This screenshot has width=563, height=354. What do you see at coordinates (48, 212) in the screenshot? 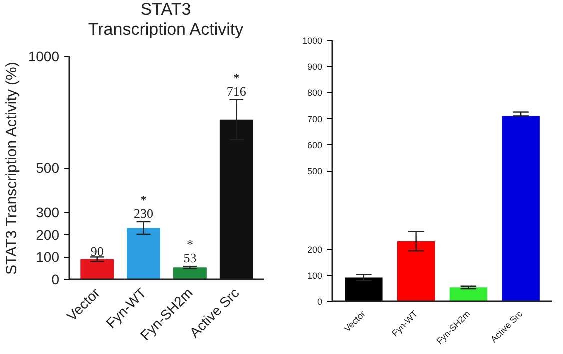
I see `y-tick-label: 300` at bounding box center [48, 212].